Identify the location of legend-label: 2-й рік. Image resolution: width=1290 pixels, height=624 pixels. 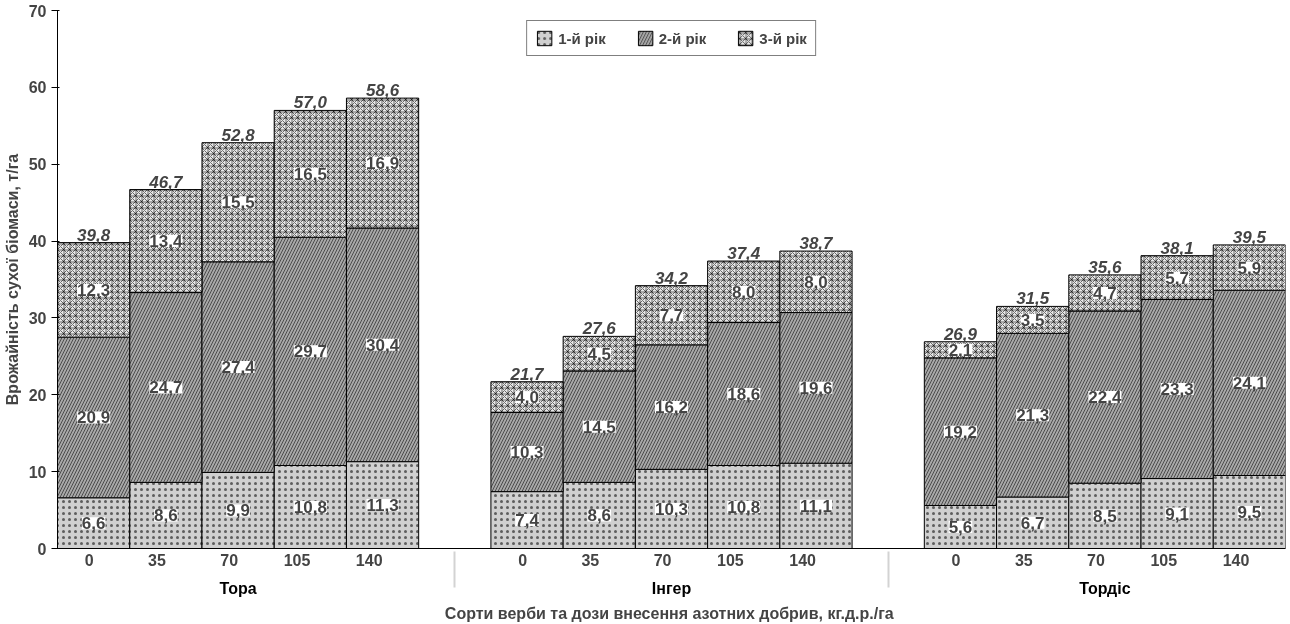
(682, 38).